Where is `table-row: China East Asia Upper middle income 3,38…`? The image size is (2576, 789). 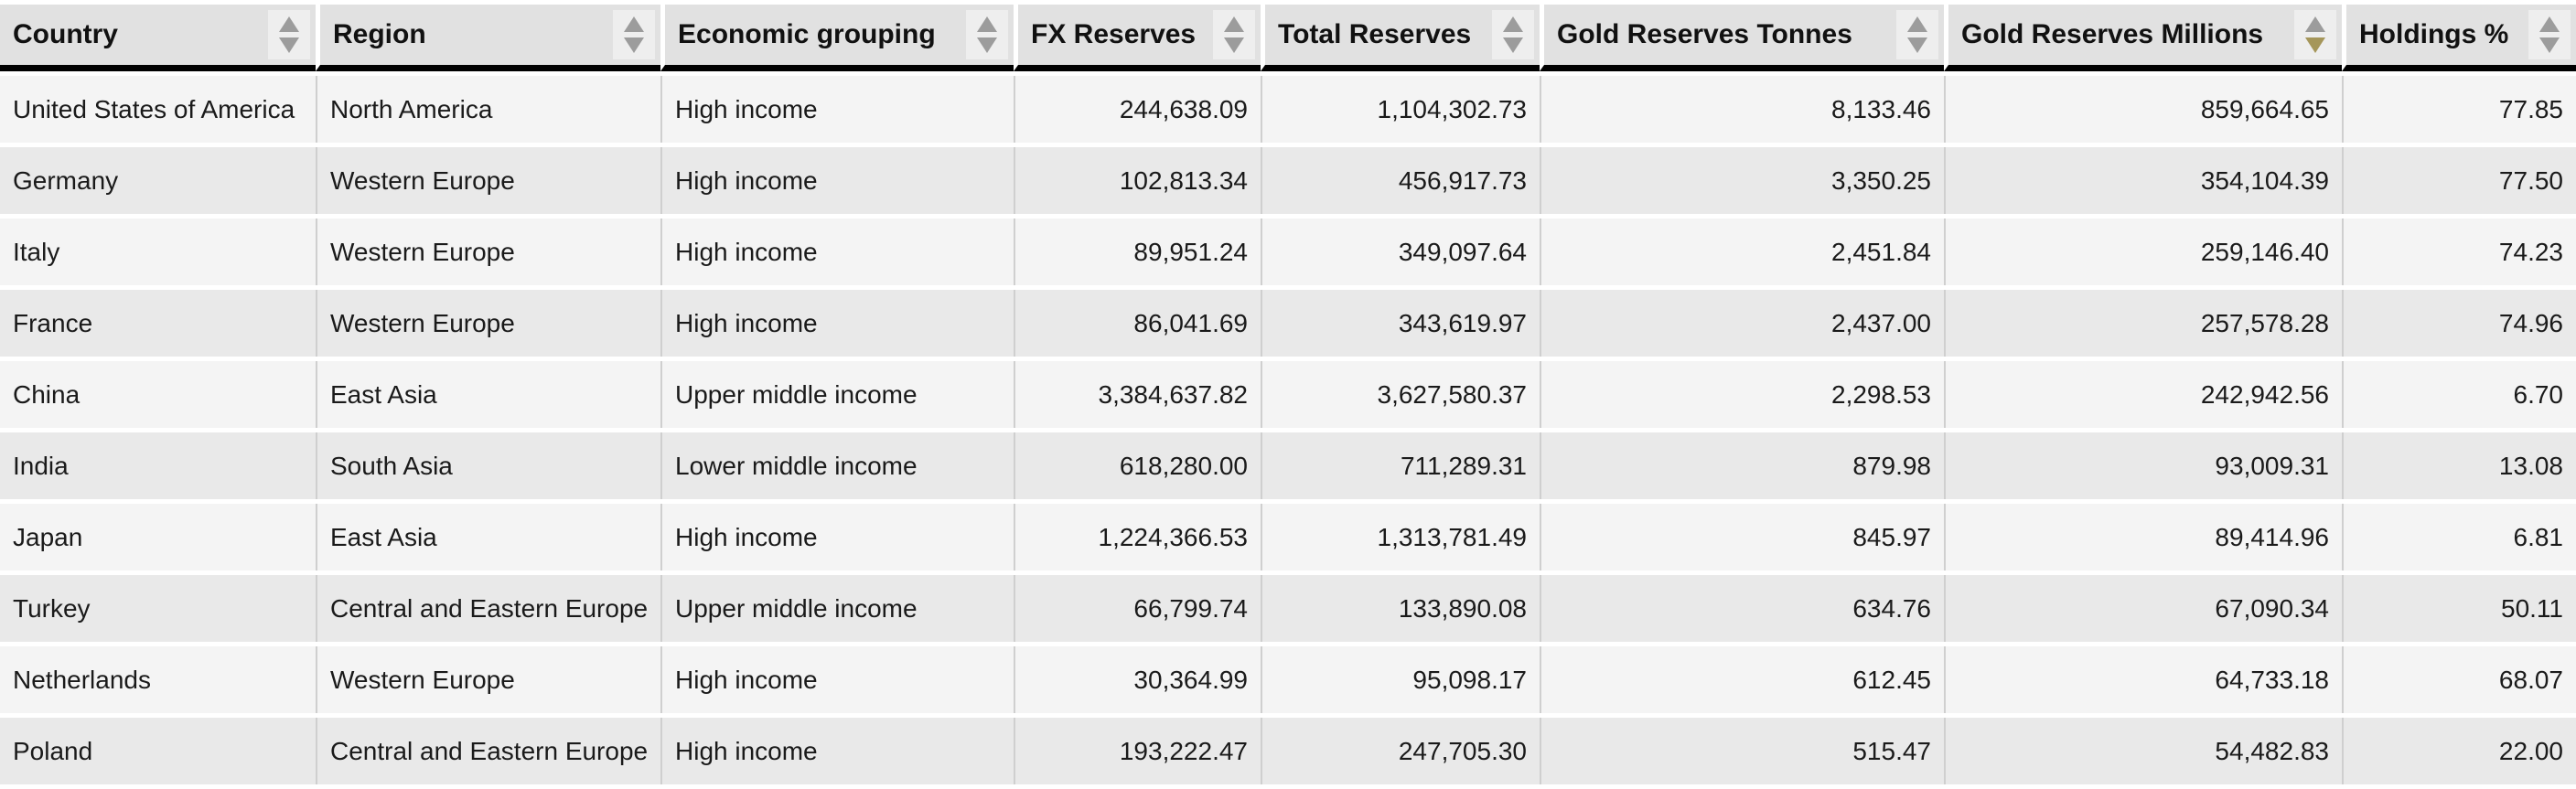
table-row: China East Asia Upper middle income 3,38… is located at coordinates (1288, 394).